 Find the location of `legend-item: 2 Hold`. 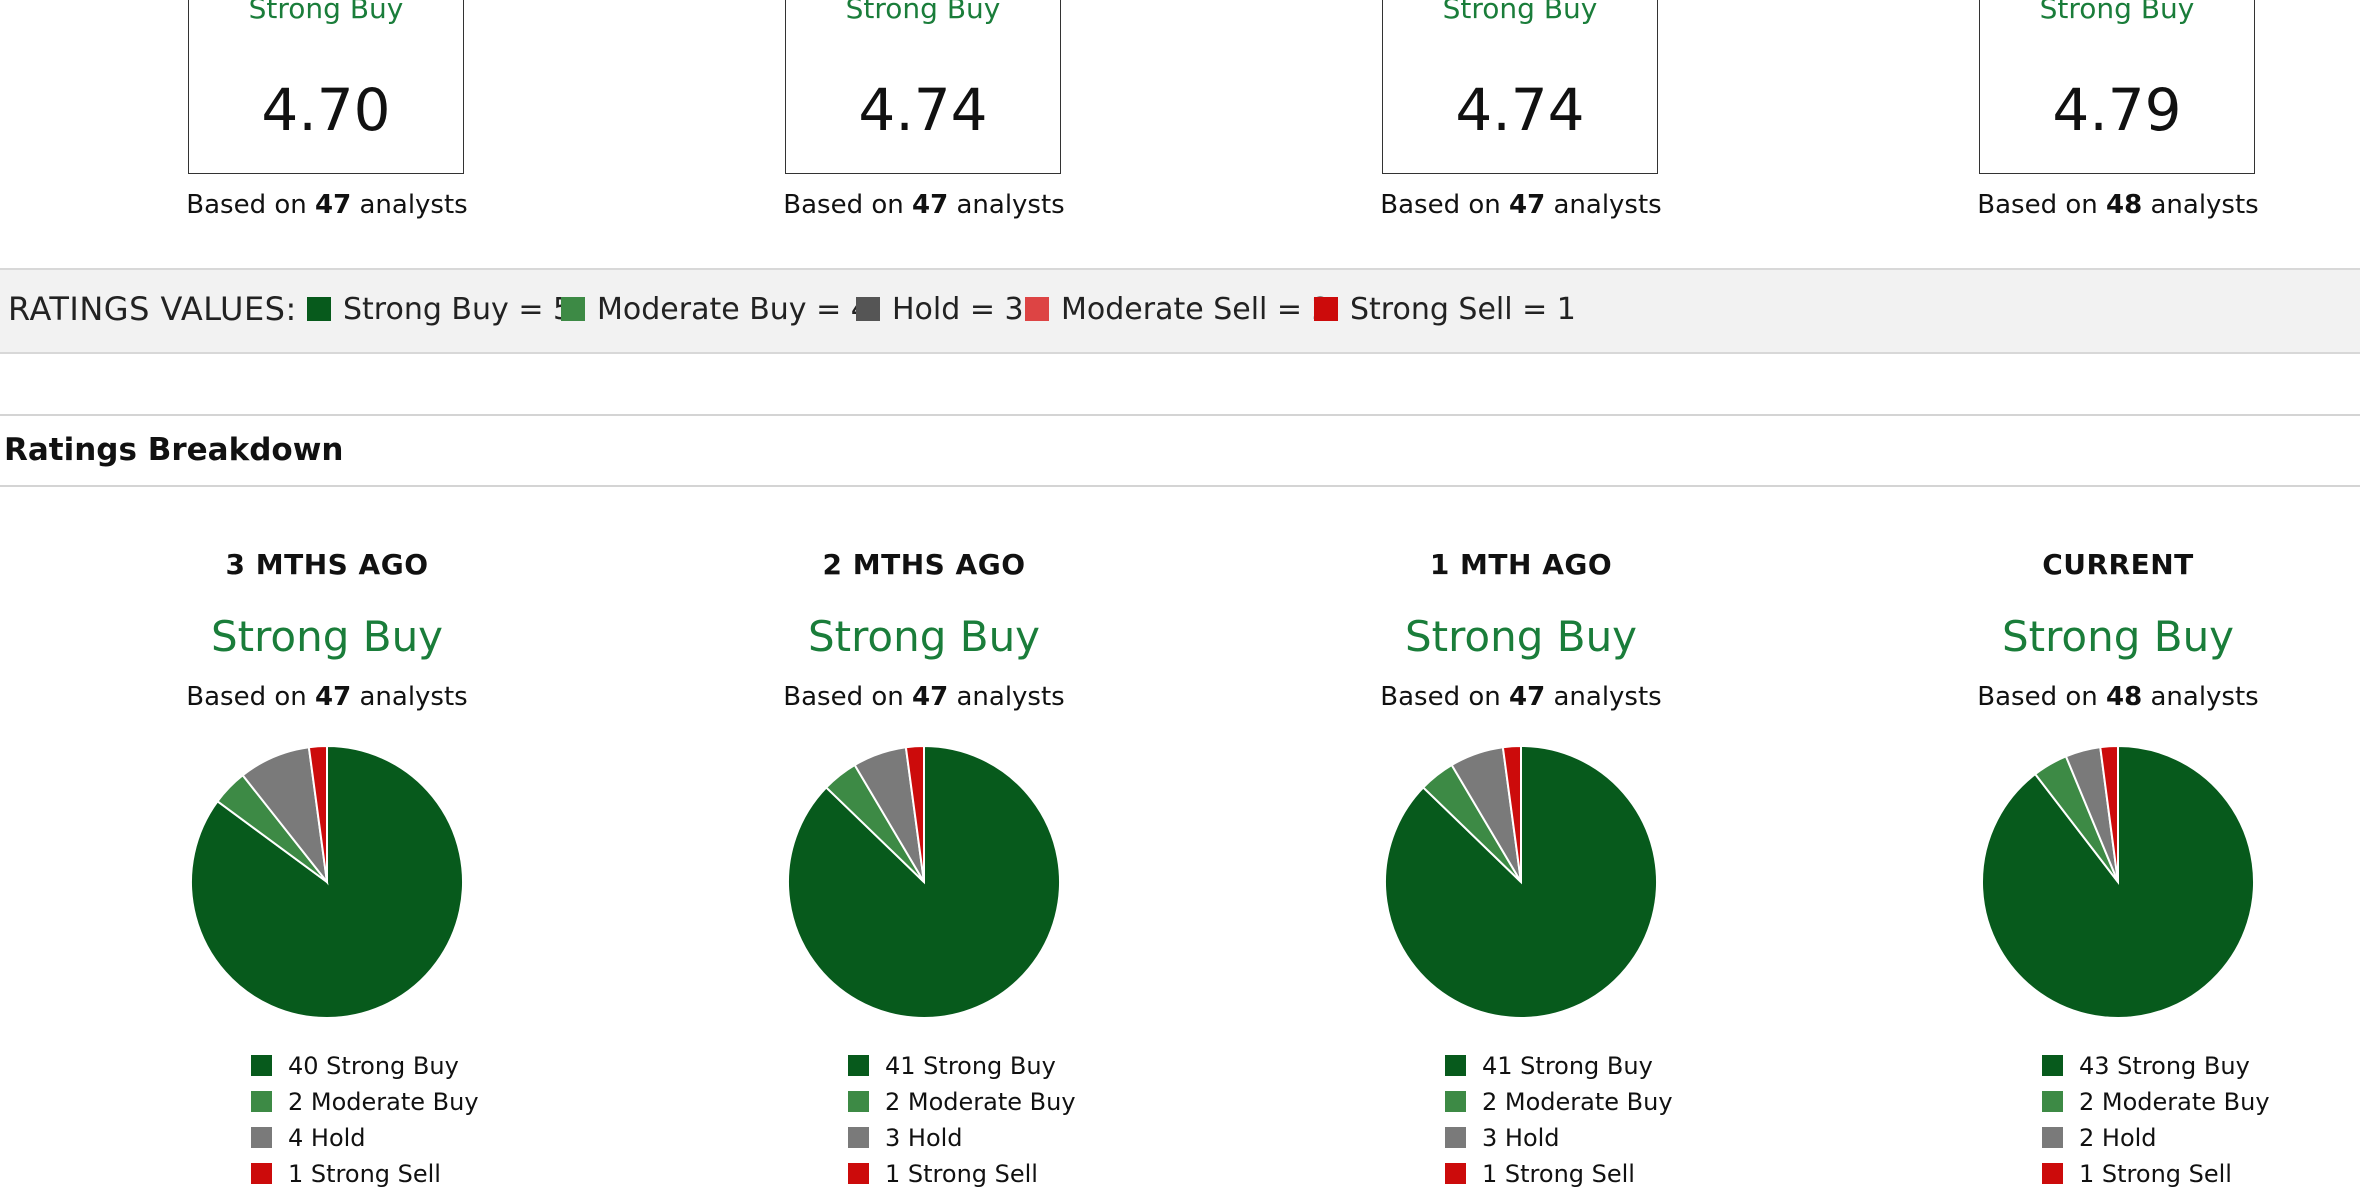

legend-item: 2 Hold is located at coordinates (2156, 1144).